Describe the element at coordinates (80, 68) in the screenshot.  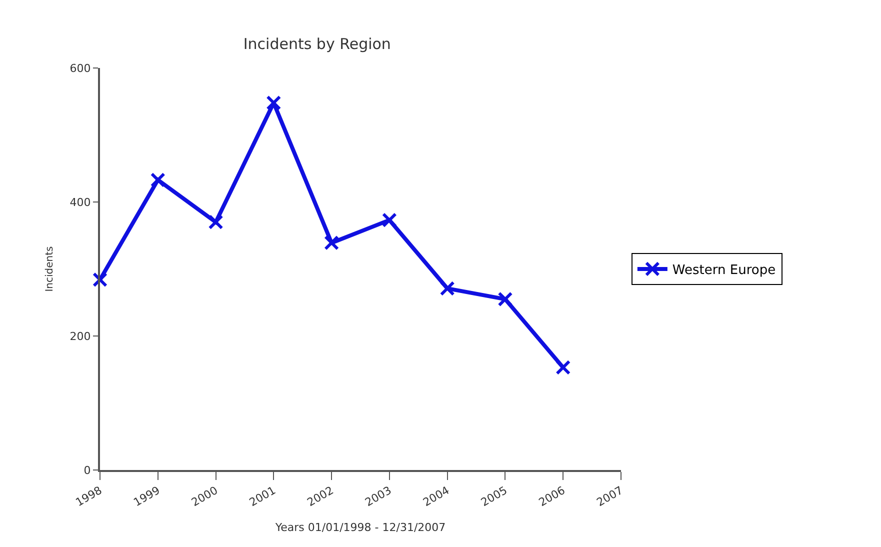
I see `y-tick-label: 600` at that location.